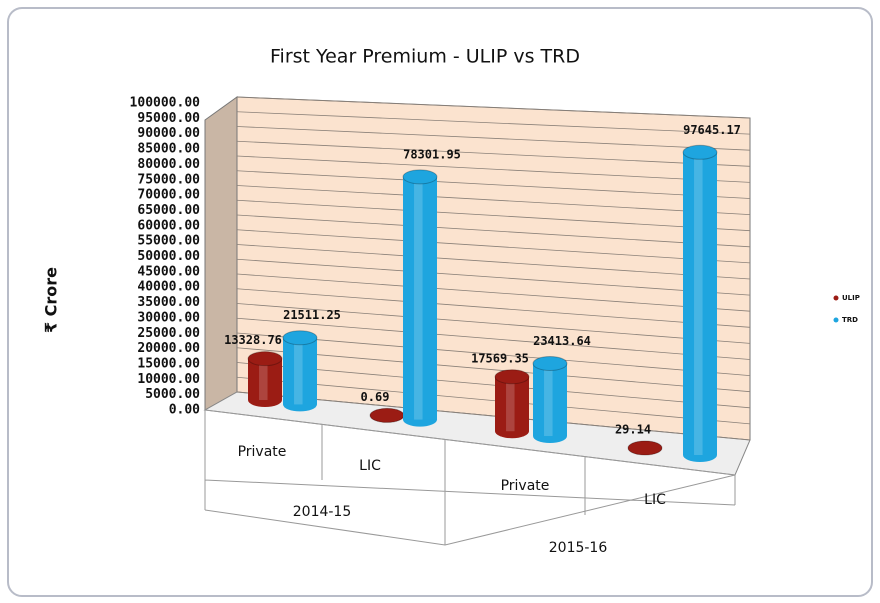 This screenshot has height=603, width=880. I want to click on data-label: 17569.35, so click(500, 358).